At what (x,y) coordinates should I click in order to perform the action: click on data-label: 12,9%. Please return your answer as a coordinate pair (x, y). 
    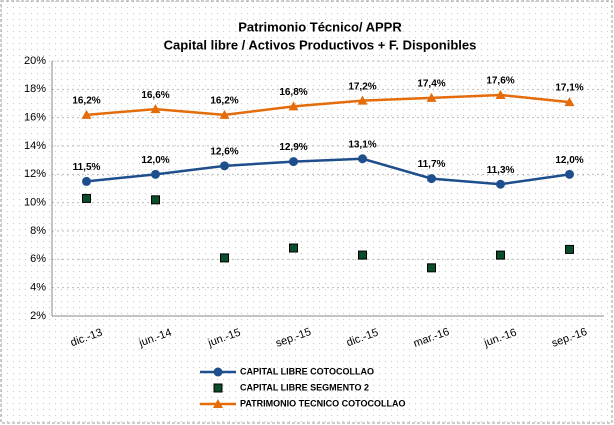
    Looking at the image, I should click on (293, 147).